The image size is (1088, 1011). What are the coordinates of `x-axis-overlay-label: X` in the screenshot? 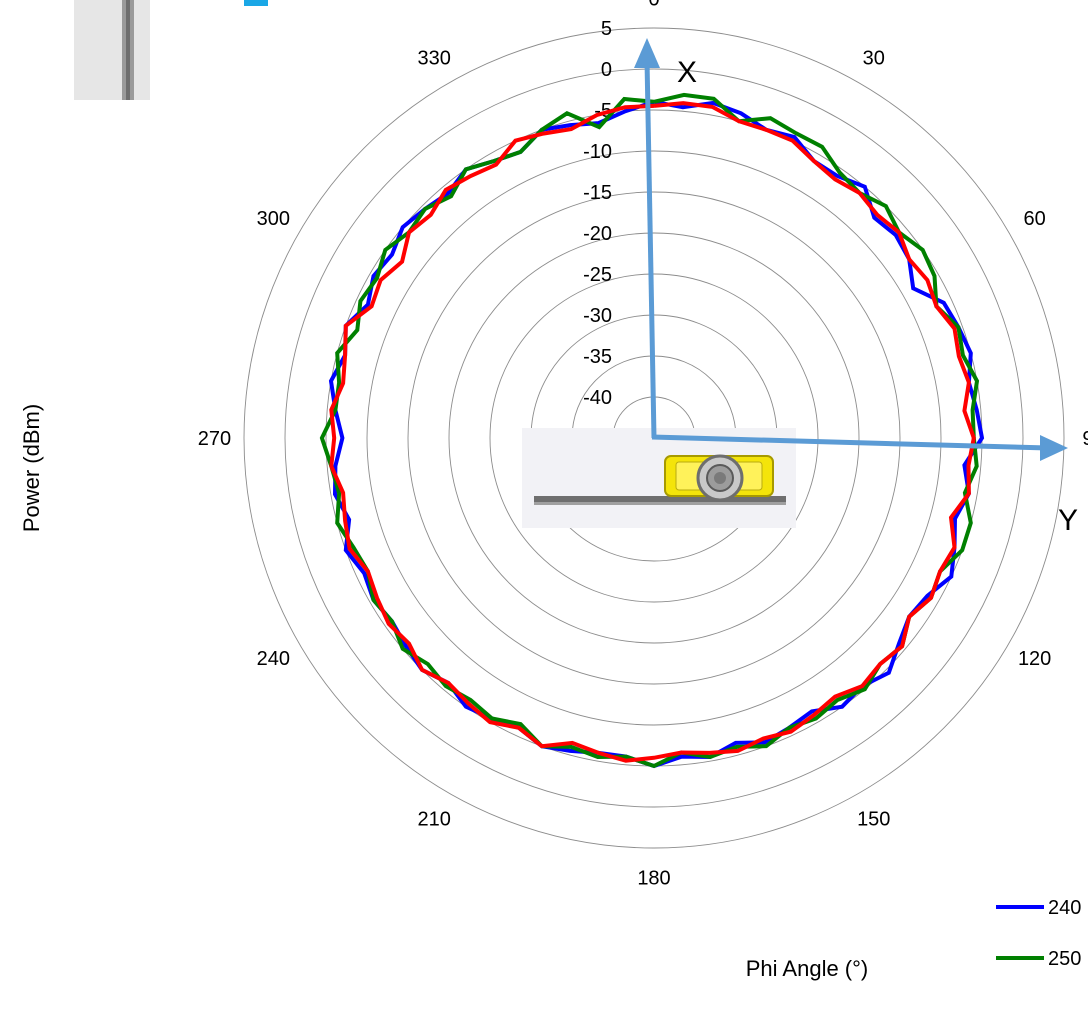 It's located at (687, 72).